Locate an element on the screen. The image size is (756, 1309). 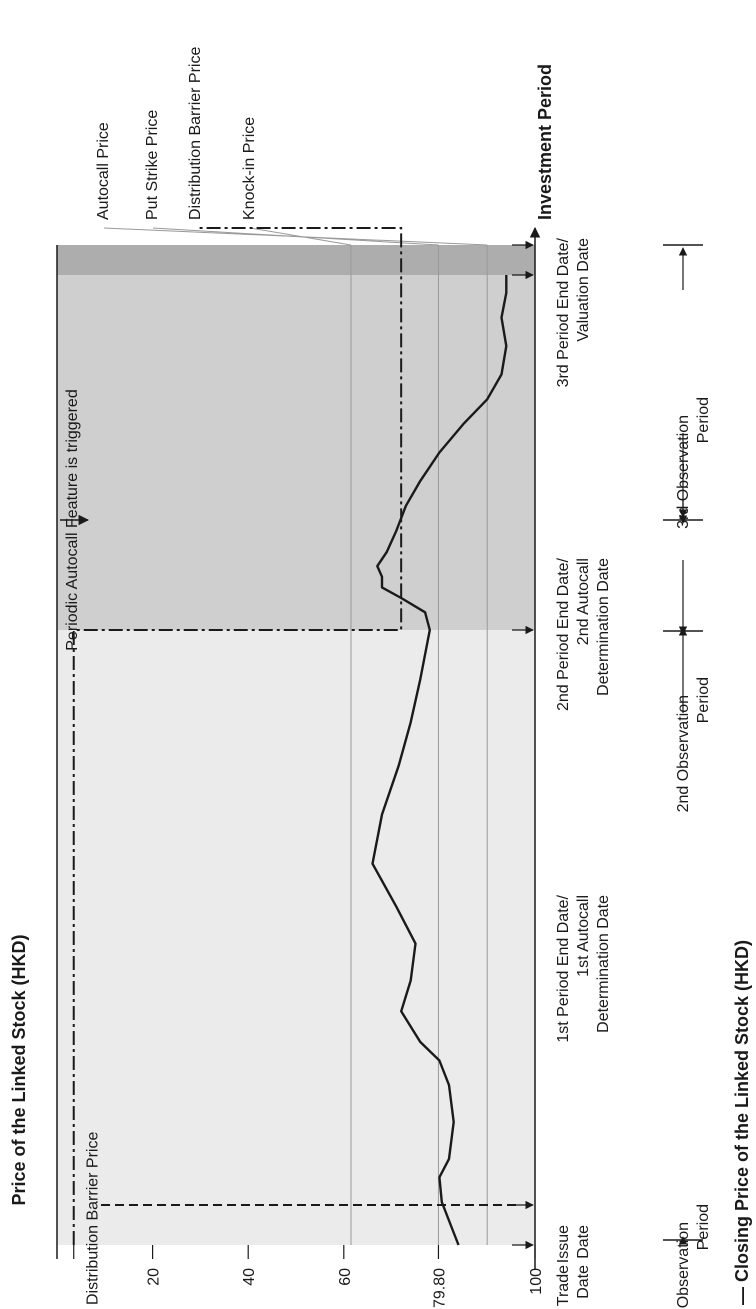
price-series is located at coordinates (439, 760).